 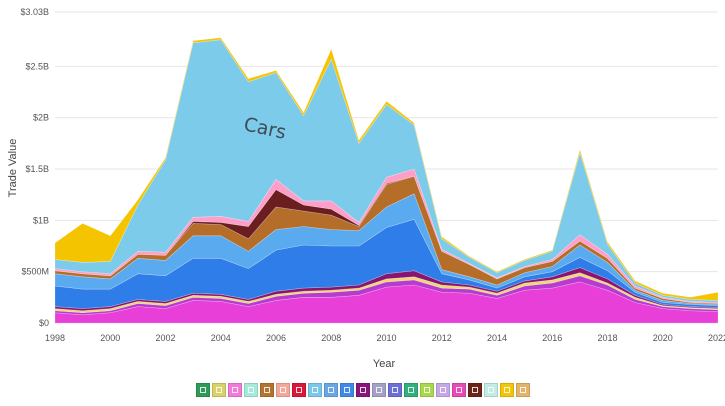 I want to click on x-tick-label: 2012, so click(x=442, y=338).